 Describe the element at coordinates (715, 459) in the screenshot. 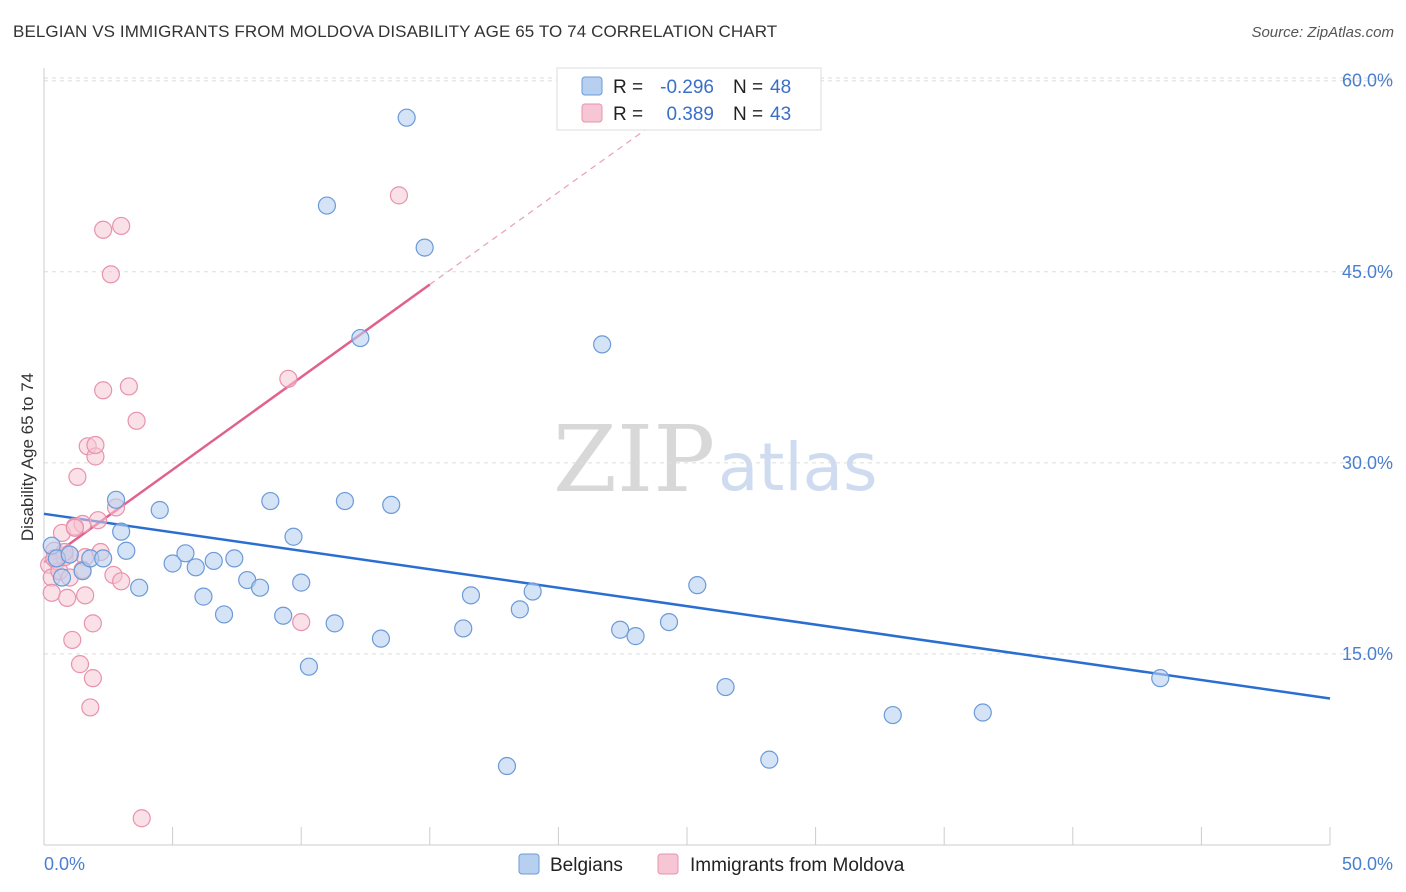

I see `watermark: ZIP atlas` at that location.